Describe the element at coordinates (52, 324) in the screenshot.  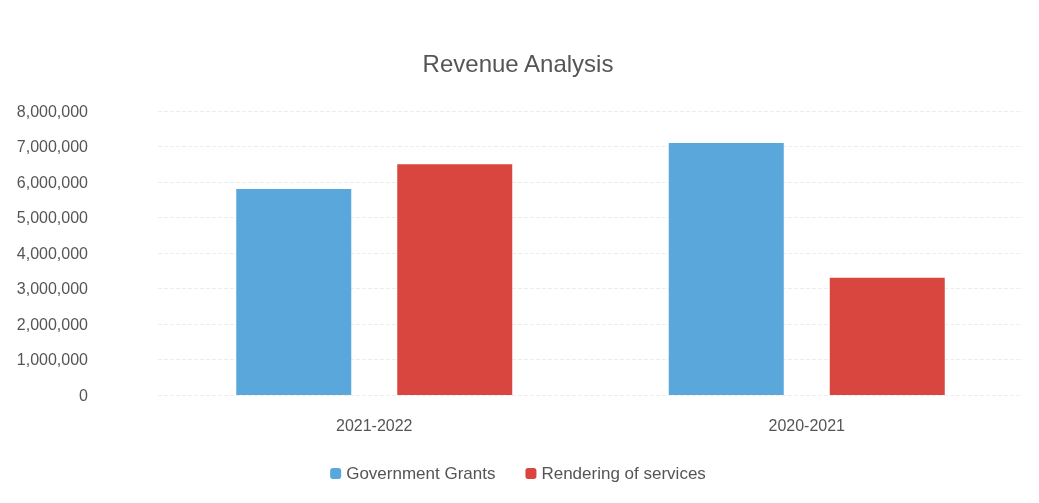
I see `y-tick-label: 2,000,000` at that location.